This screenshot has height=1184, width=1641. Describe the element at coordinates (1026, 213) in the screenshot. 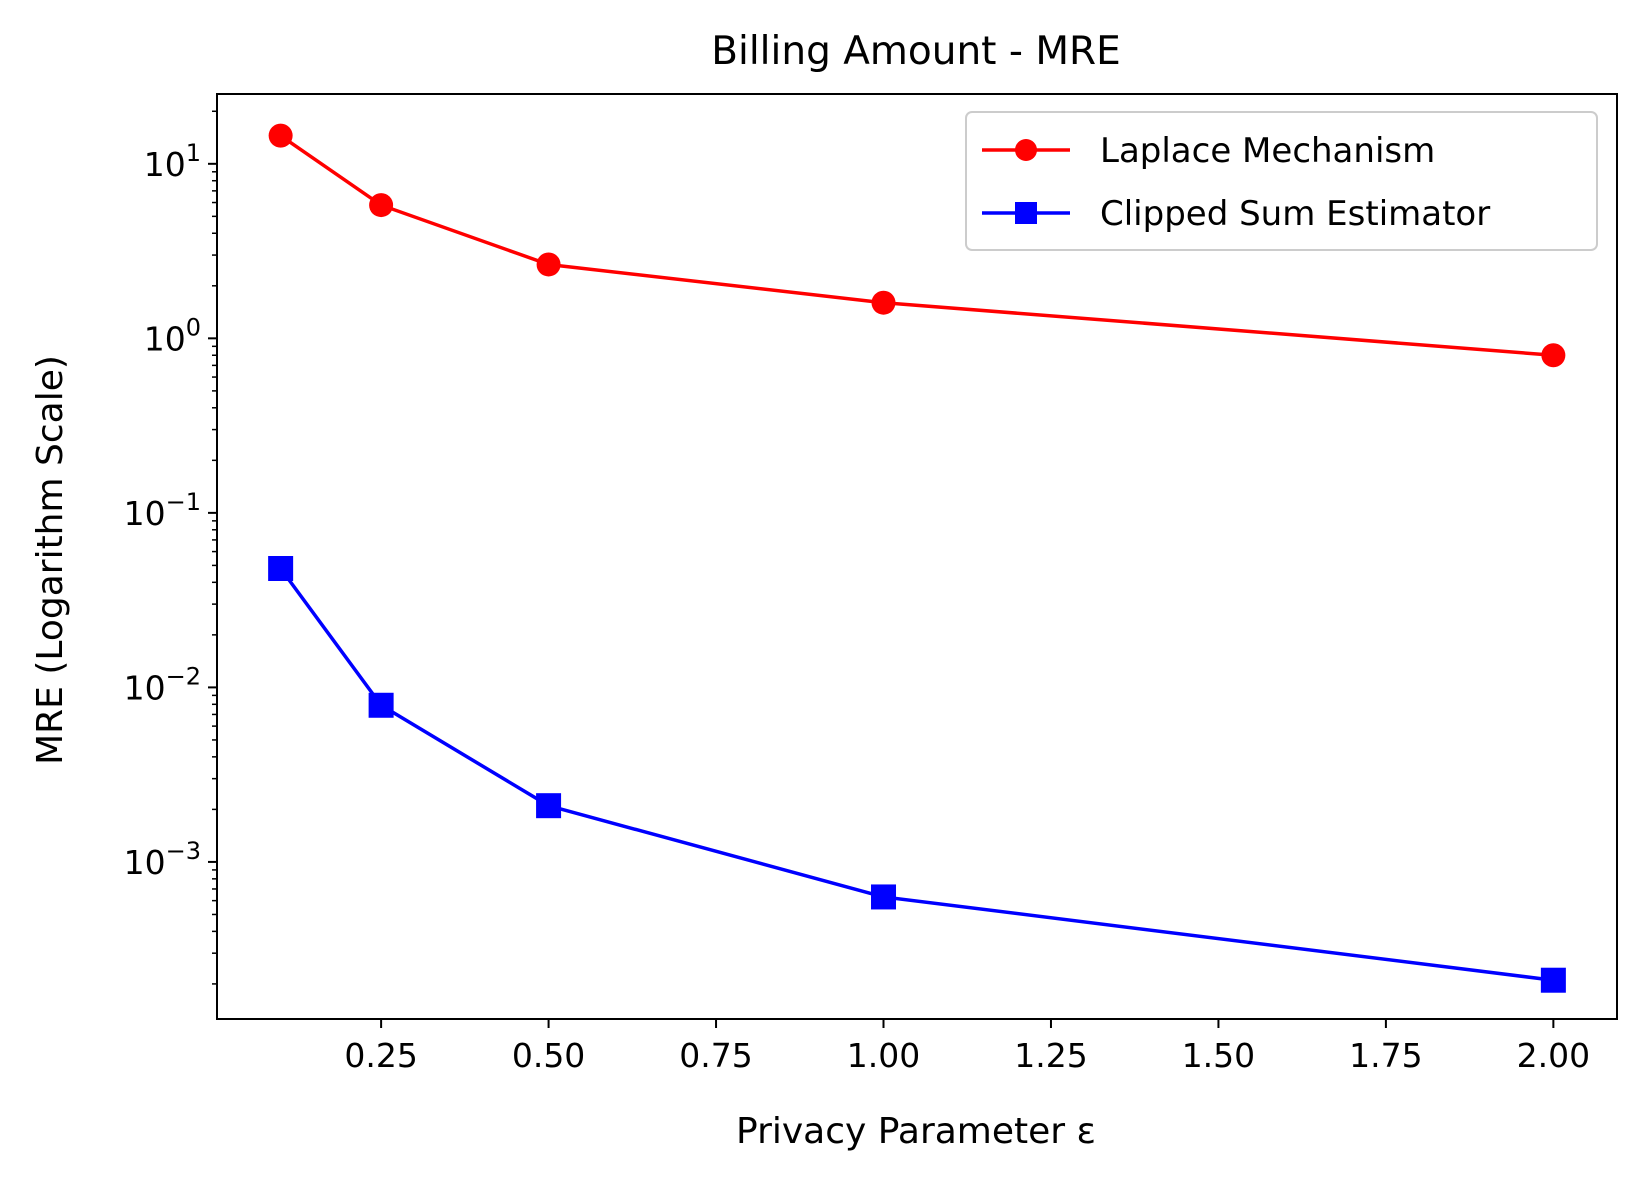

I see `legend-marker-clipped` at that location.